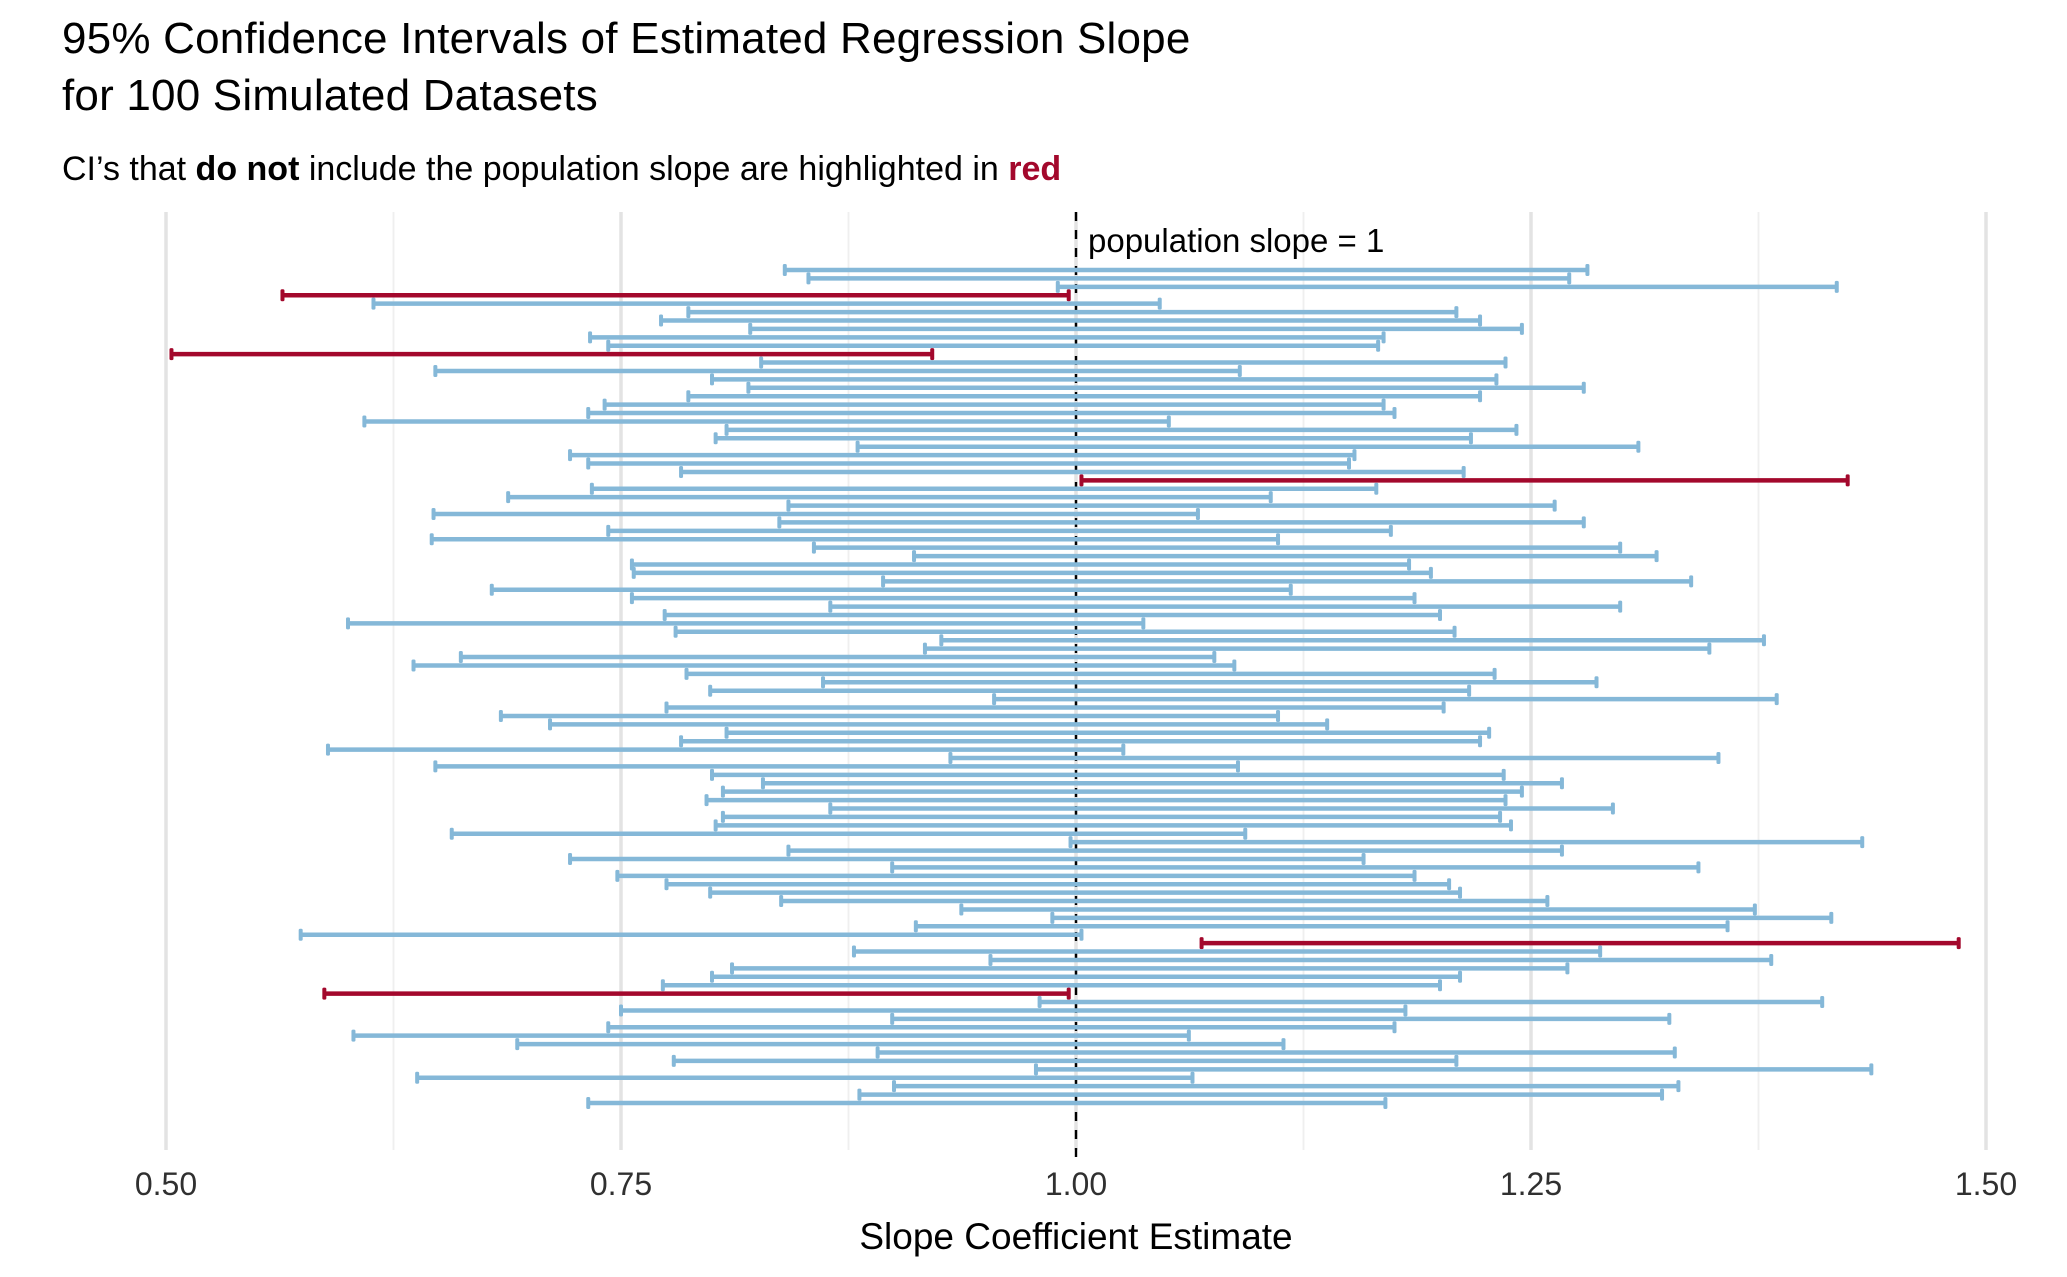 Image resolution: width=2067 pixels, height=1277 pixels. I want to click on subtitle-bold-text: do not, so click(247, 169).